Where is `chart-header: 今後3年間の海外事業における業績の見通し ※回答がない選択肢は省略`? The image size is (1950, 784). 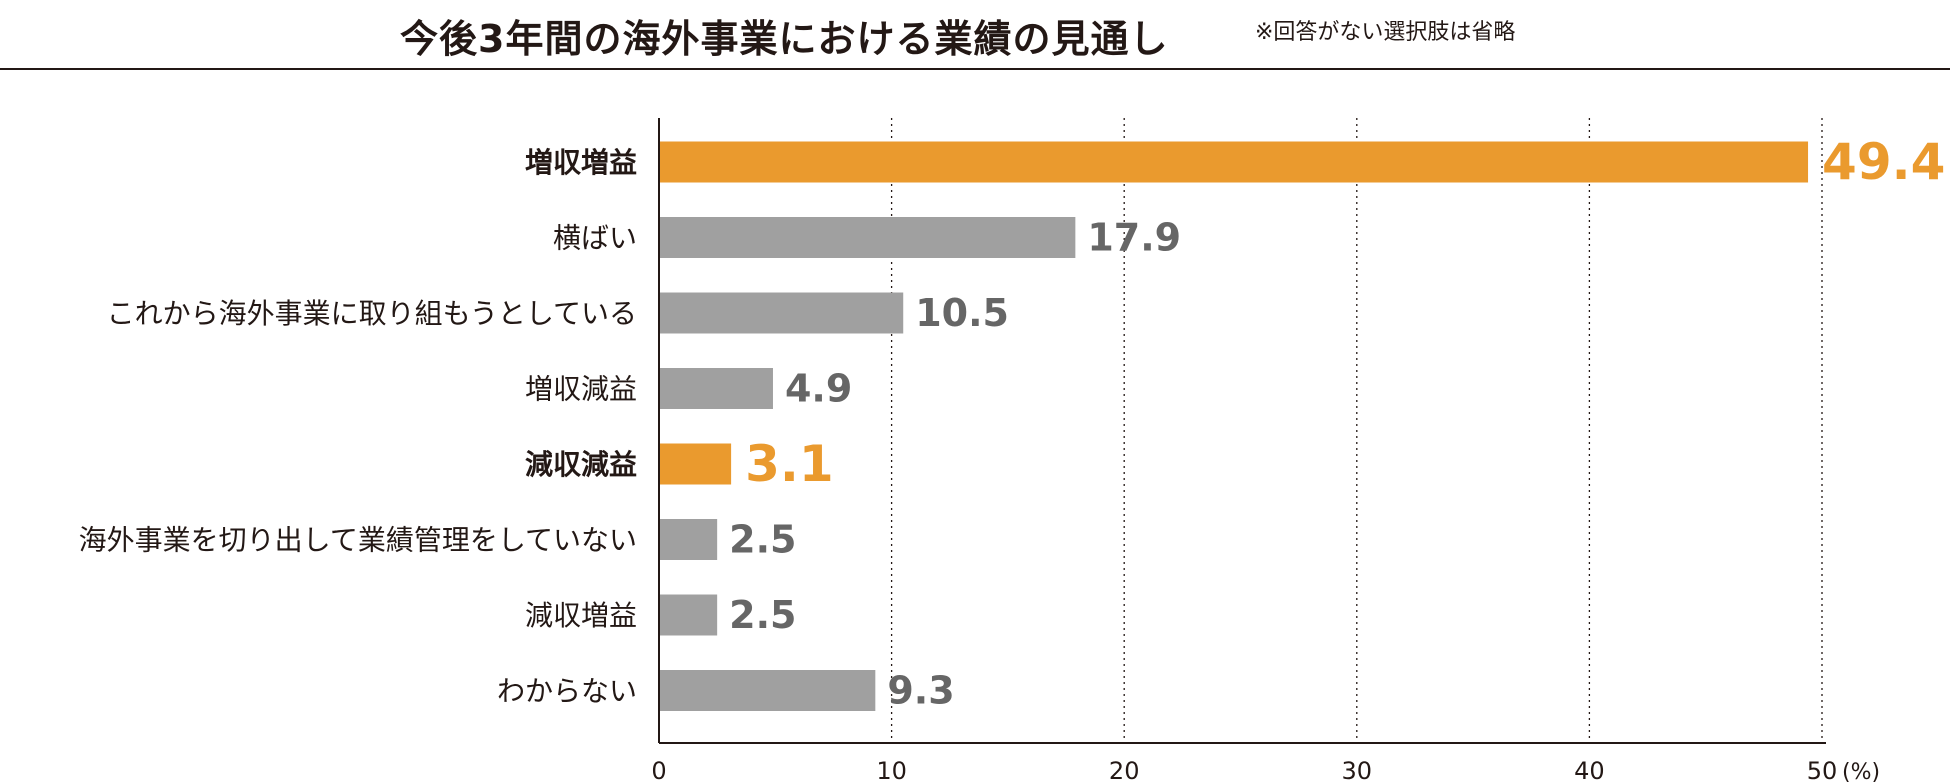
chart-header: 今後3年間の海外事業における業績の見通し ※回答がない選択肢は省略 is located at coordinates (975, 36).